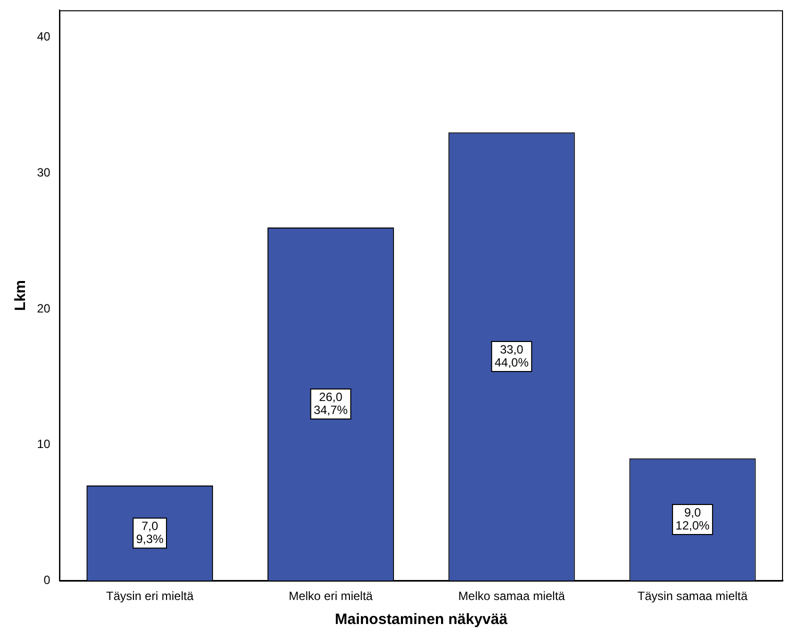 This screenshot has width=788, height=641. What do you see at coordinates (693, 596) in the screenshot?
I see `x-tick-label: Täysin samaa mieltä` at bounding box center [693, 596].